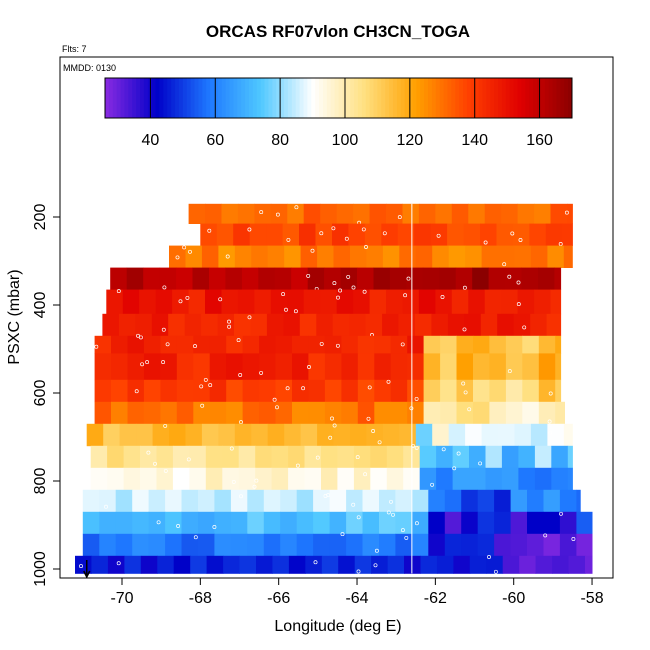 This screenshot has width=650, height=650. I want to click on colorbar: 40 60 80 100 120 140 160, so click(338, 113).